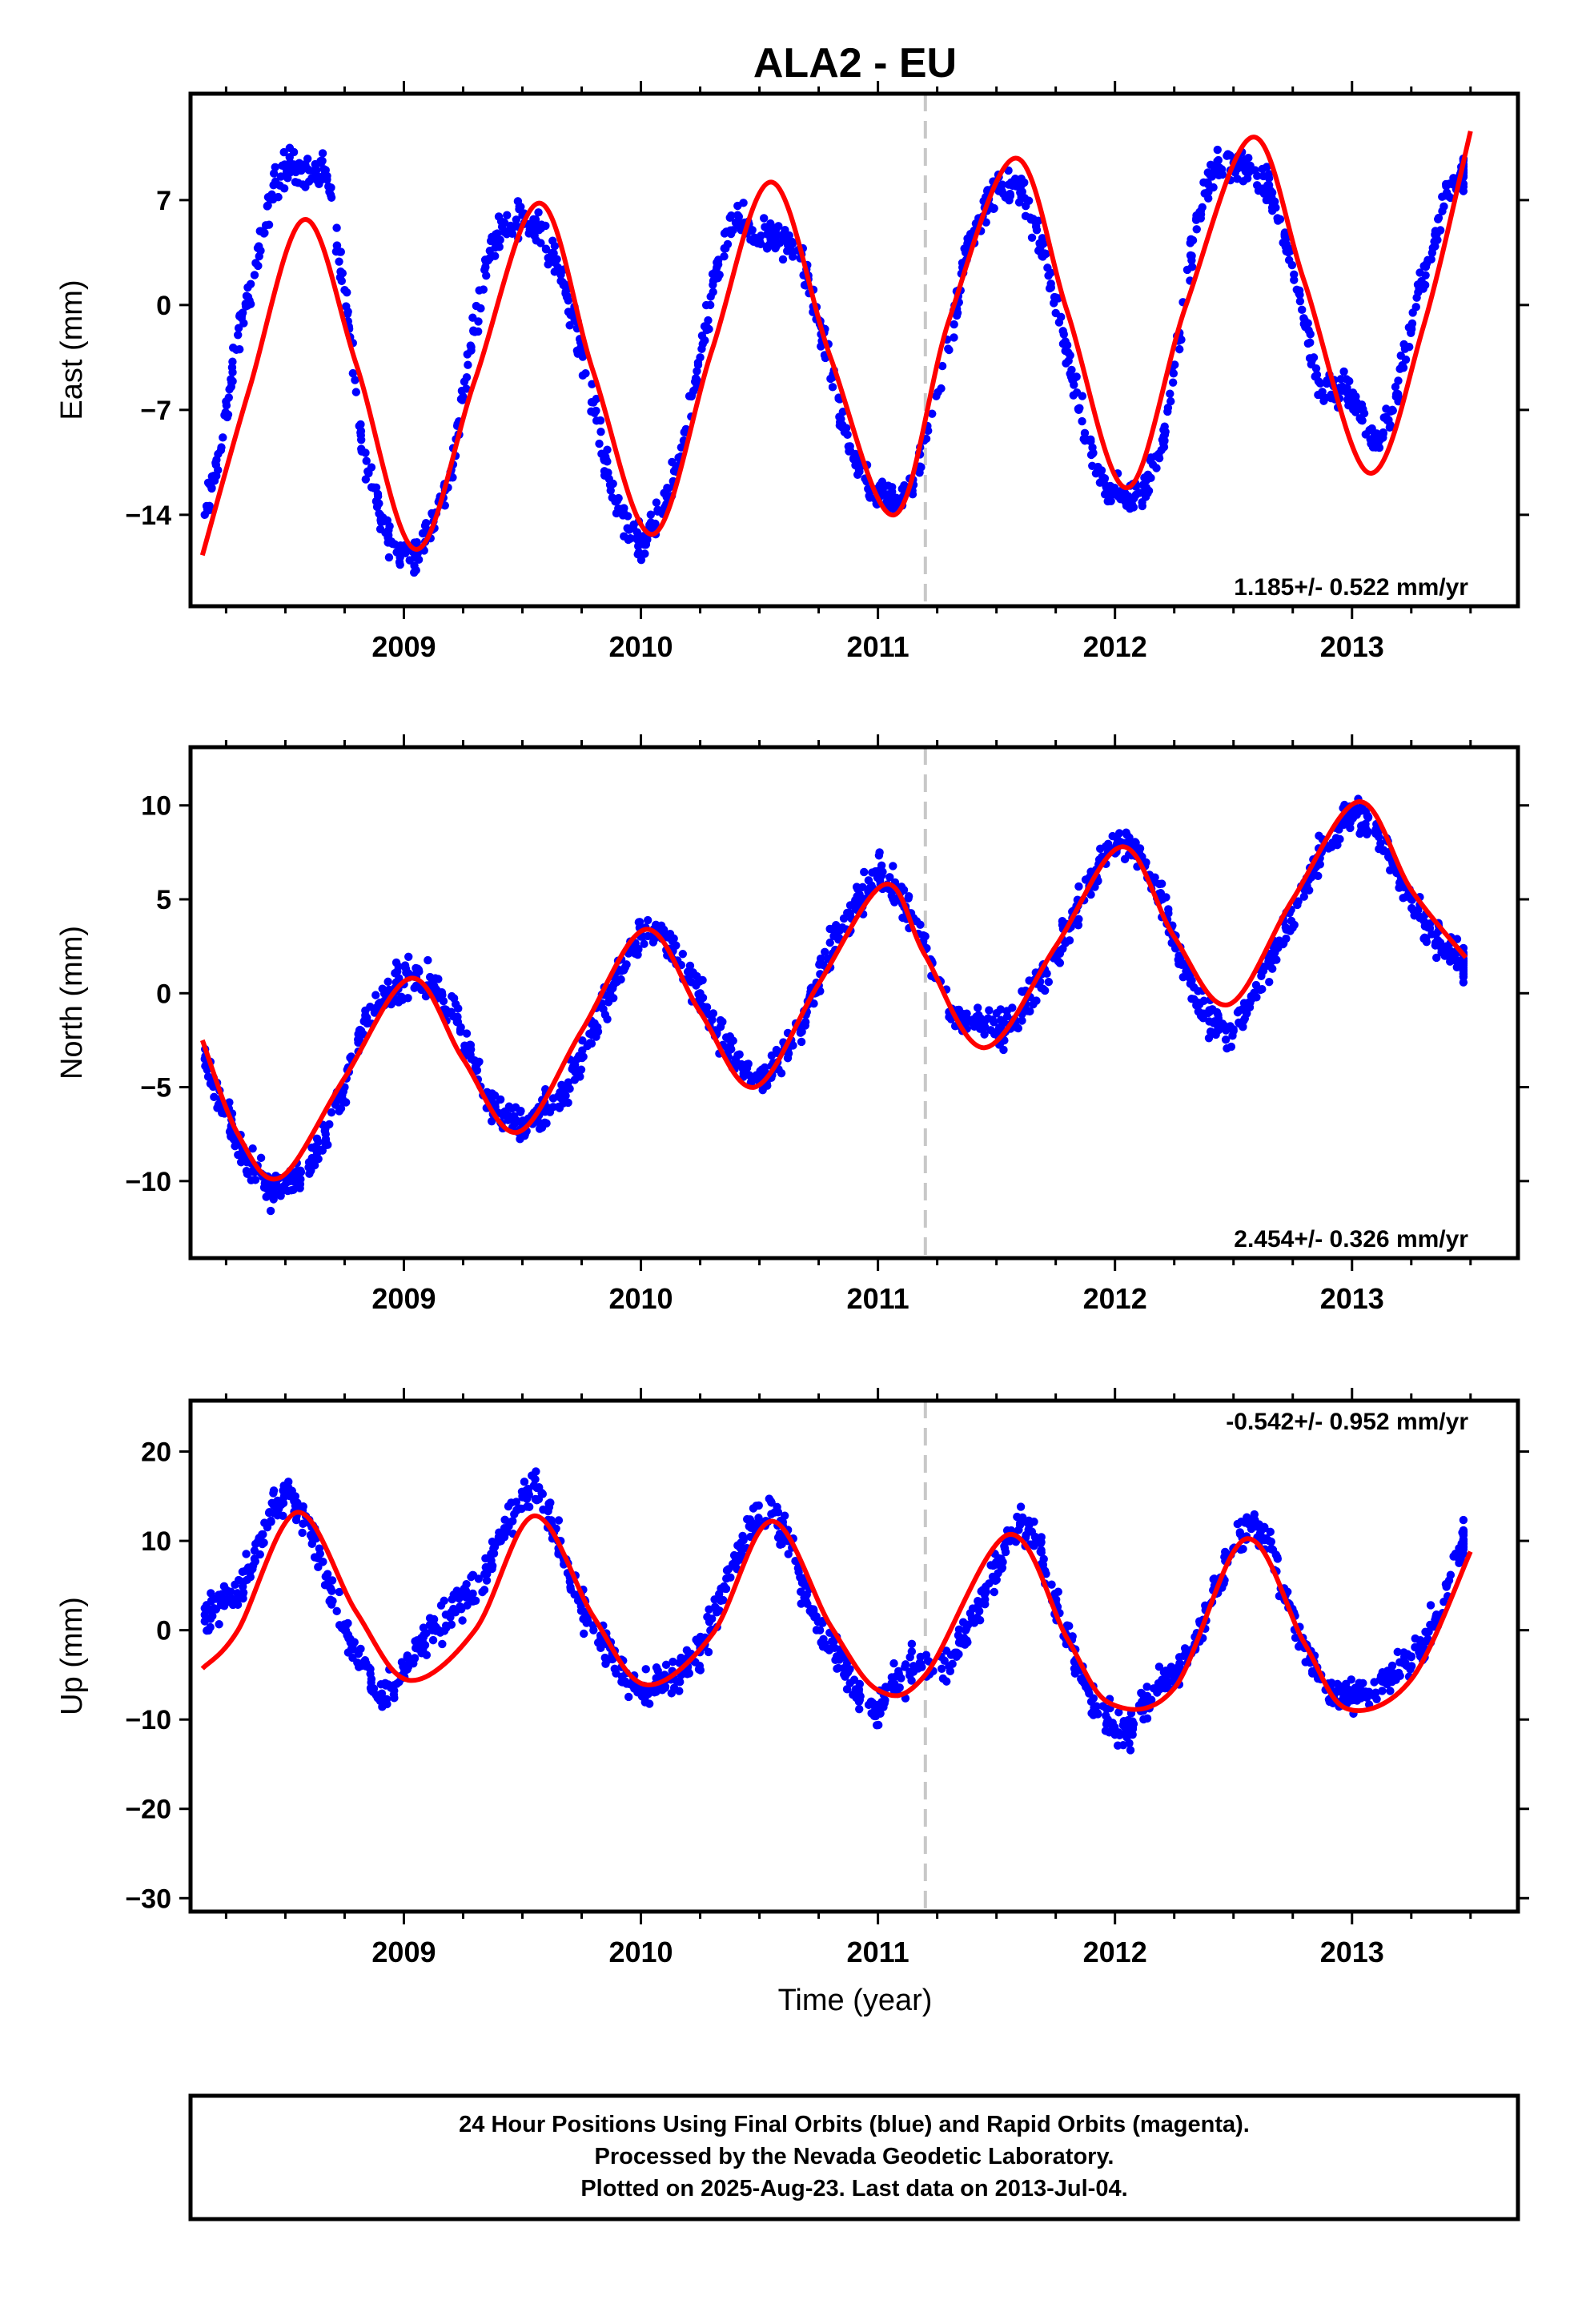  I want to click on y-axis-label: East (mm), so click(72, 349).